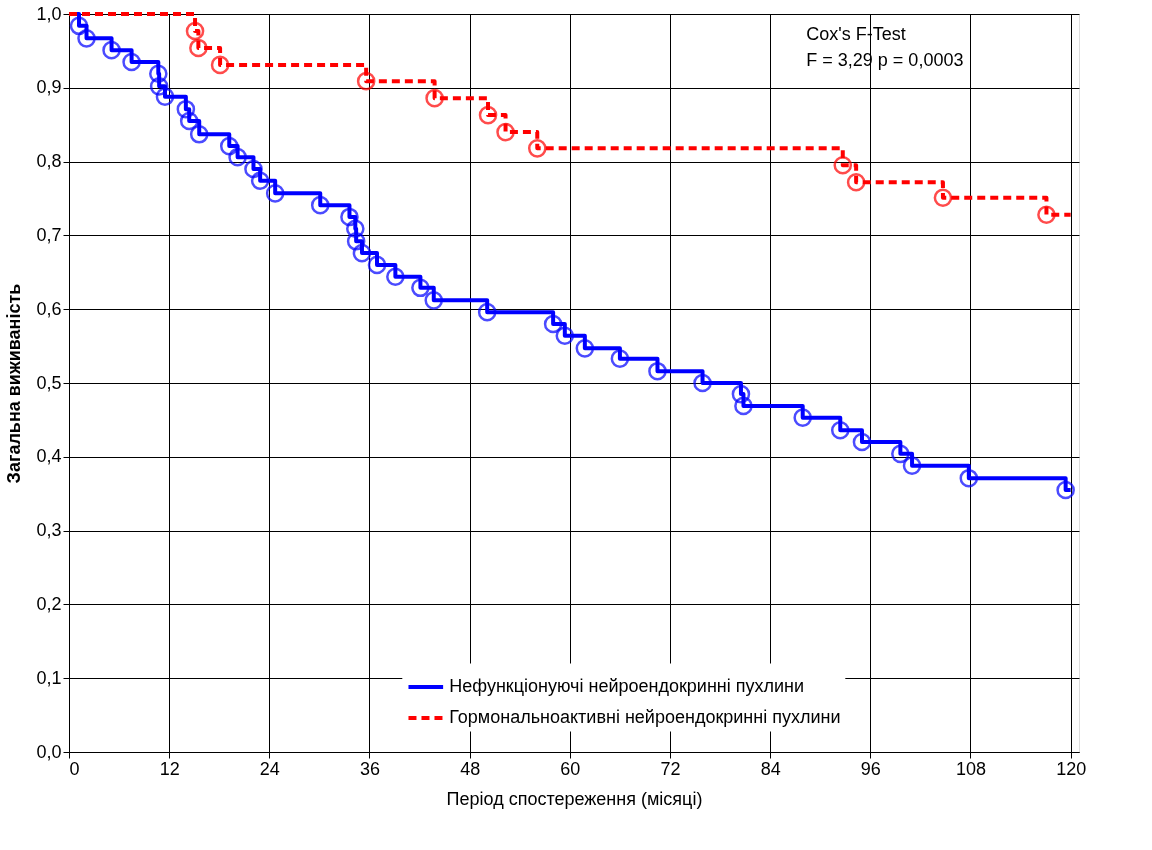 This screenshot has height=850, width=1152. What do you see at coordinates (49, 308) in the screenshot?
I see `y-tick-label: 0,6` at bounding box center [49, 308].